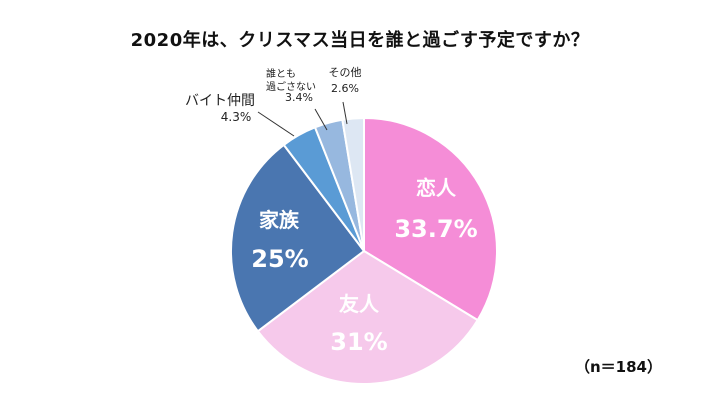  I want to click on slice-value-2: 25%, so click(279, 259).